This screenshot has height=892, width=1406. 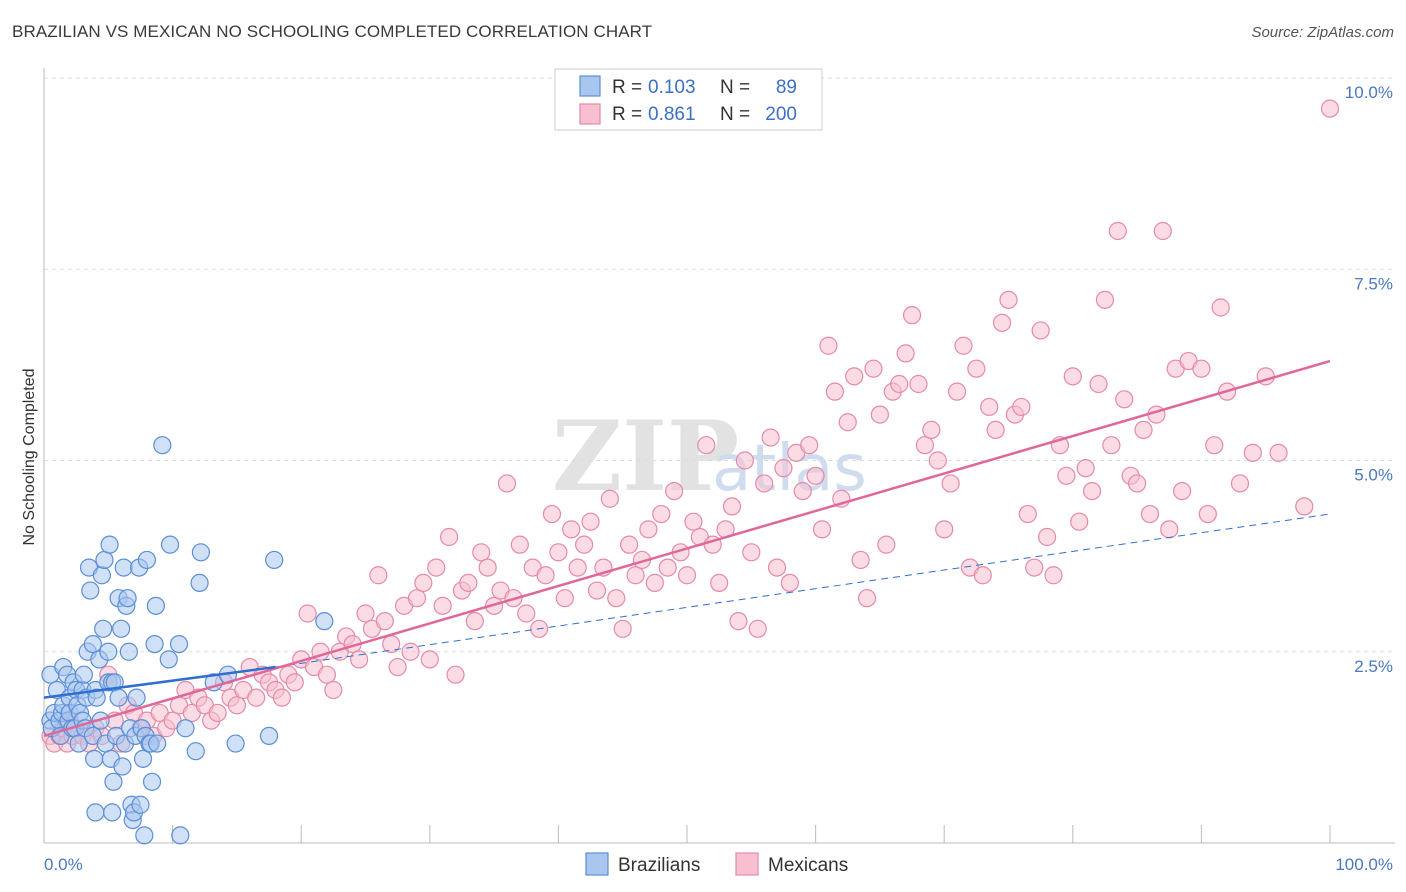 I want to click on correlation-legend: R = 0.103 N = 89 R = 0.861 N = 200, so click(x=688, y=99).